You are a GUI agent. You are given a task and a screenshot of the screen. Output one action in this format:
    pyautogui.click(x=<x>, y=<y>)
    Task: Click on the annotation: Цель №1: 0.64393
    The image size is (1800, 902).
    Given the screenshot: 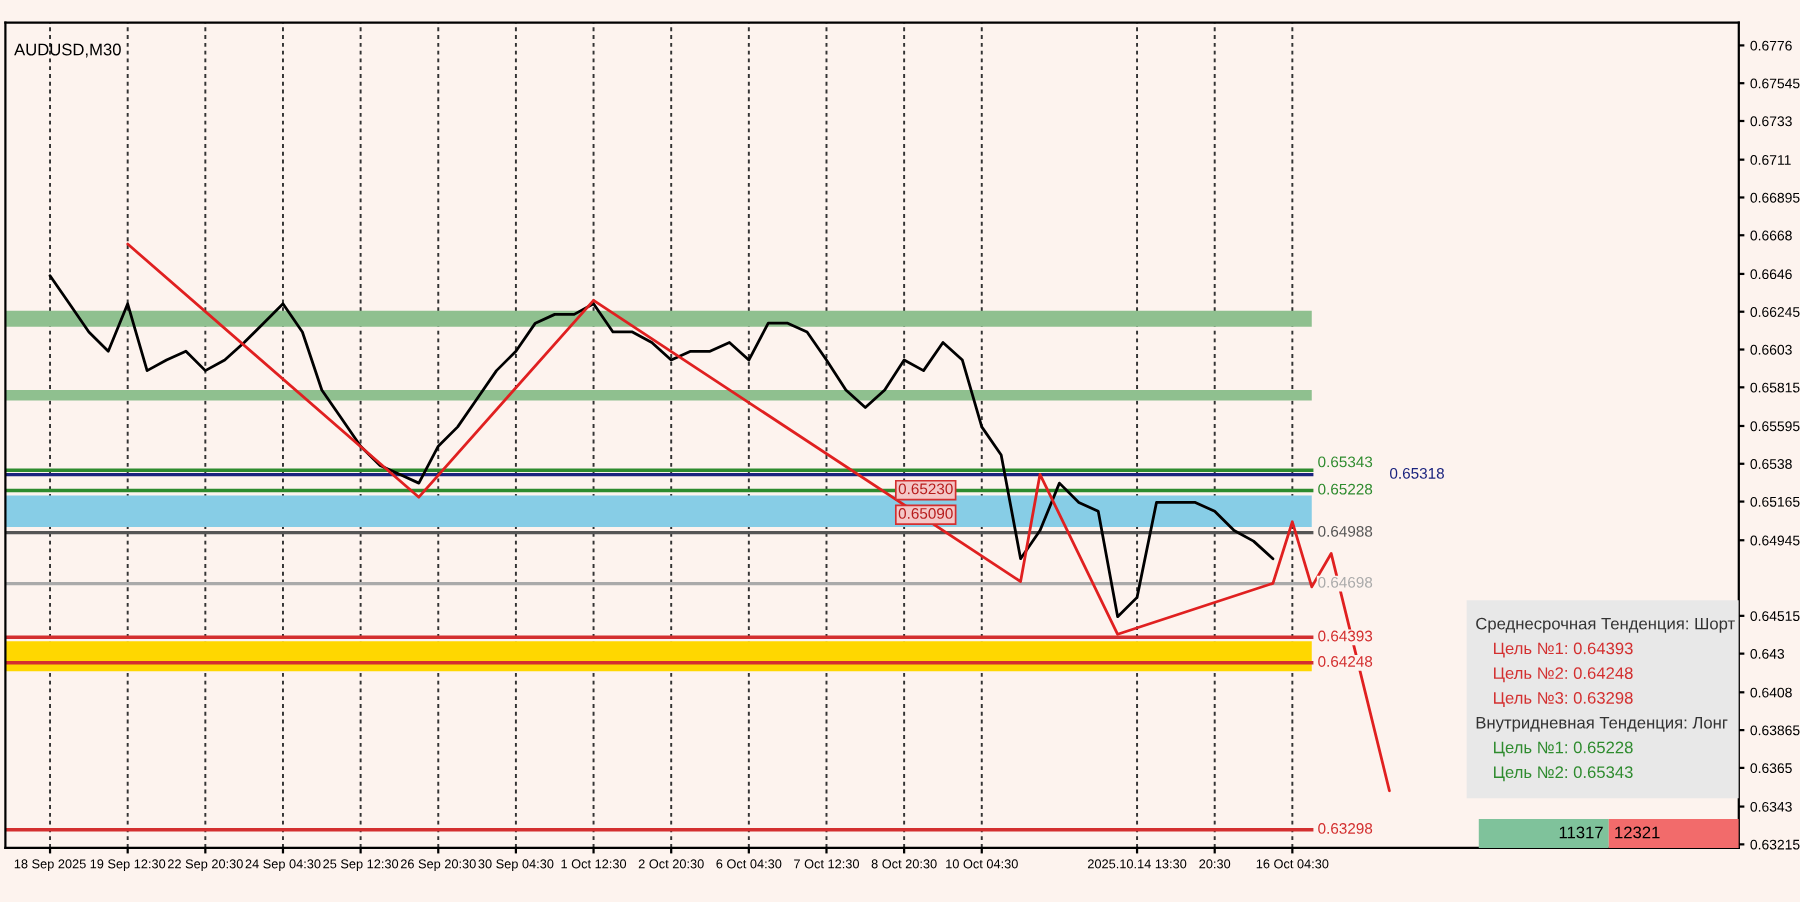 What is the action you would take?
    pyautogui.click(x=1563, y=650)
    